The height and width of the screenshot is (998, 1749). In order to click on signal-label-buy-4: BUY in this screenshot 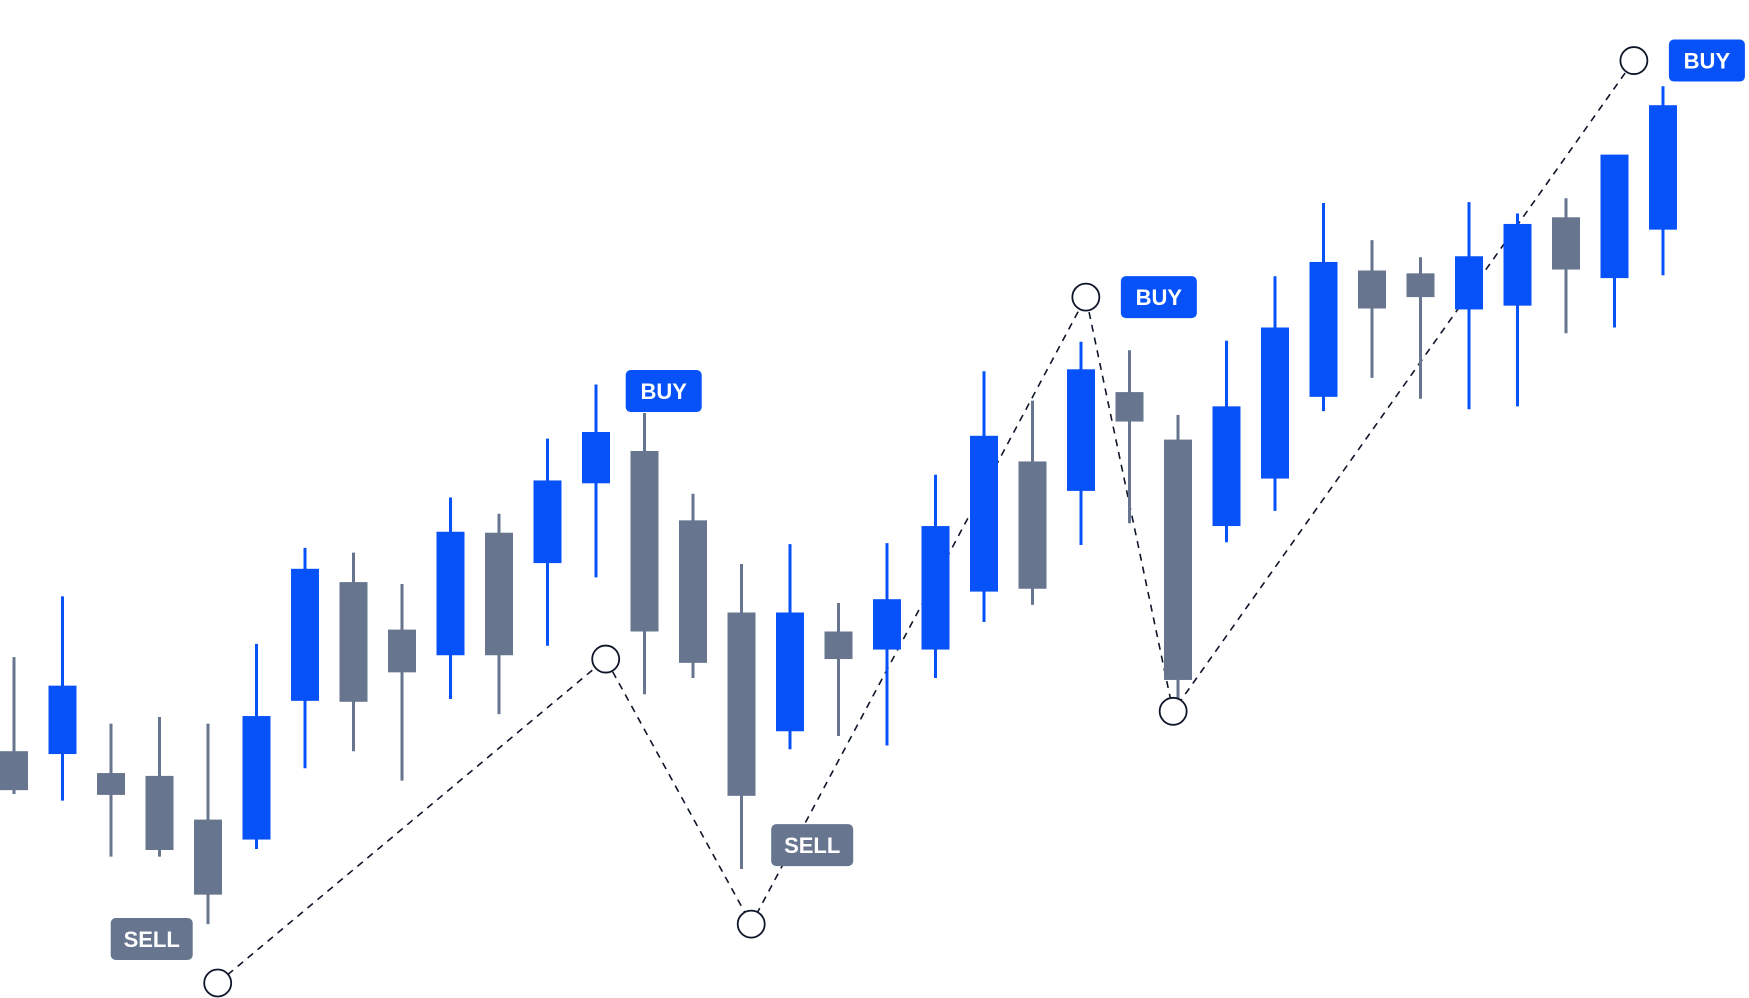, I will do `click(1158, 297)`.